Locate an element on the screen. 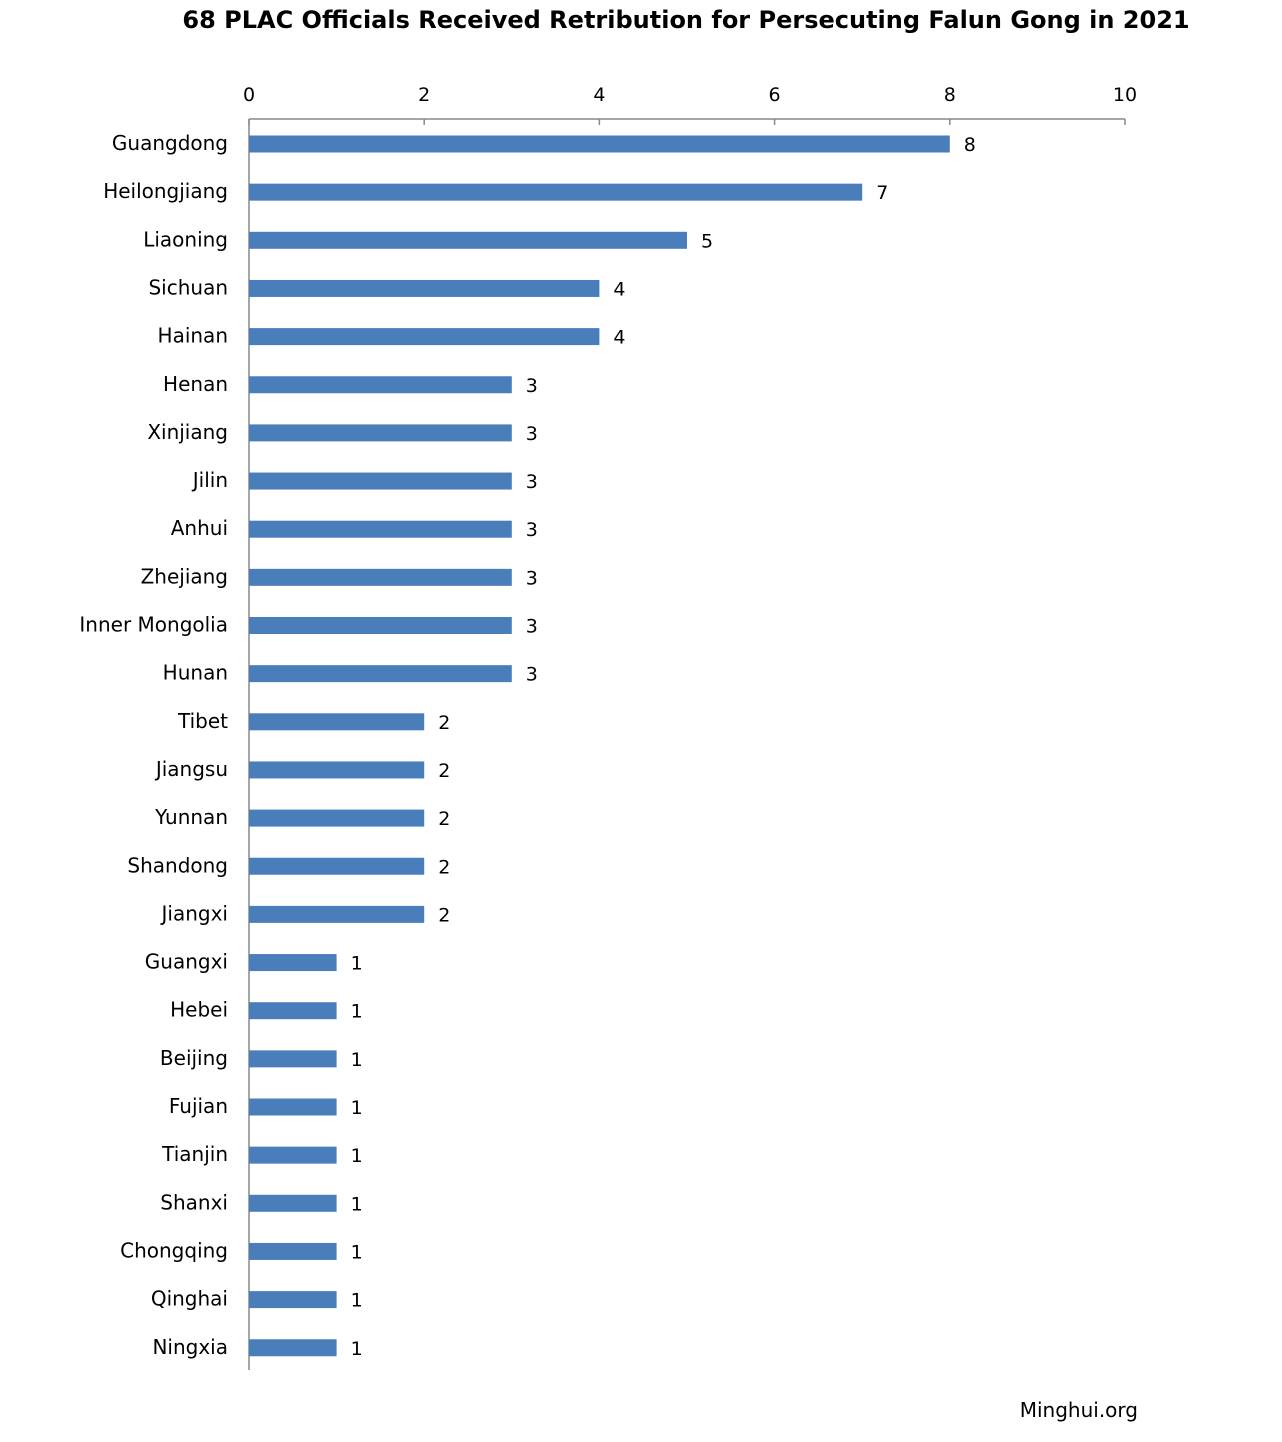 This screenshot has width=1282, height=1442. category-label: Ningxia is located at coordinates (190, 1347).